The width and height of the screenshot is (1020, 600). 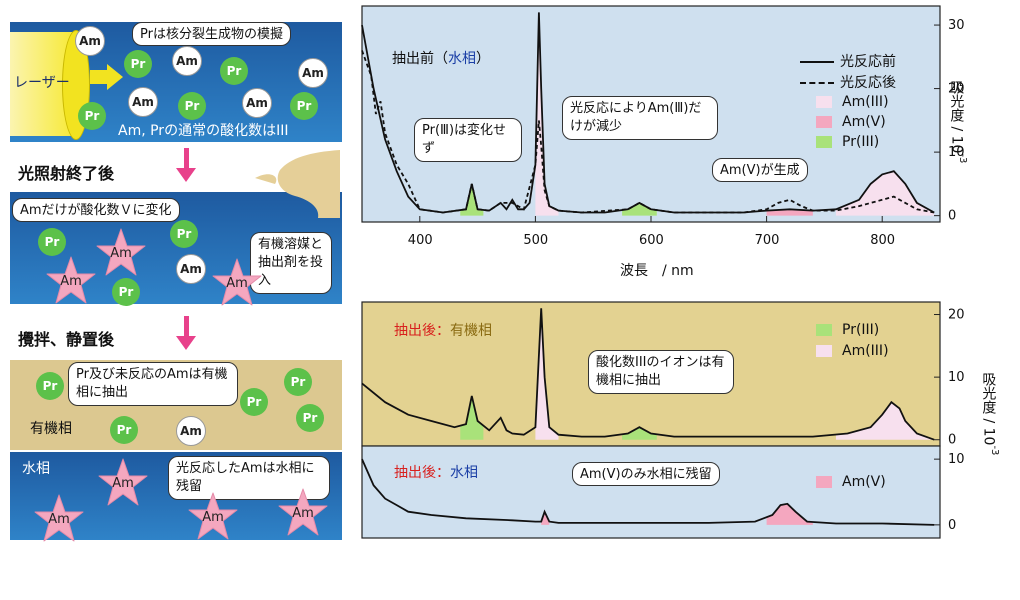 What do you see at coordinates (297, 184) in the screenshot?
I see `solvent-pour` at bounding box center [297, 184].